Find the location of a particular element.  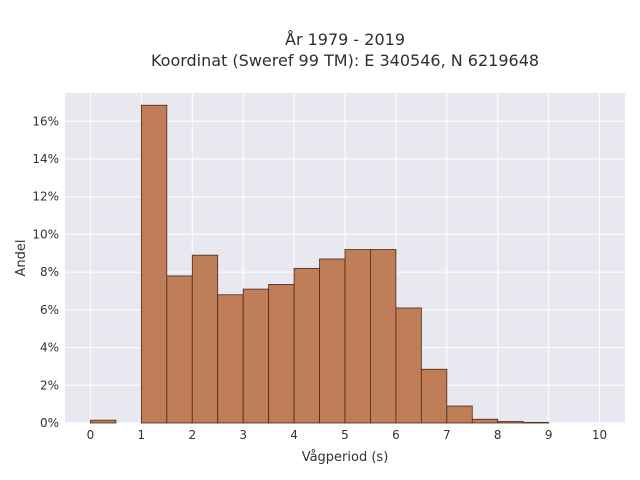

x-tick-label: 0 is located at coordinates (91, 435).